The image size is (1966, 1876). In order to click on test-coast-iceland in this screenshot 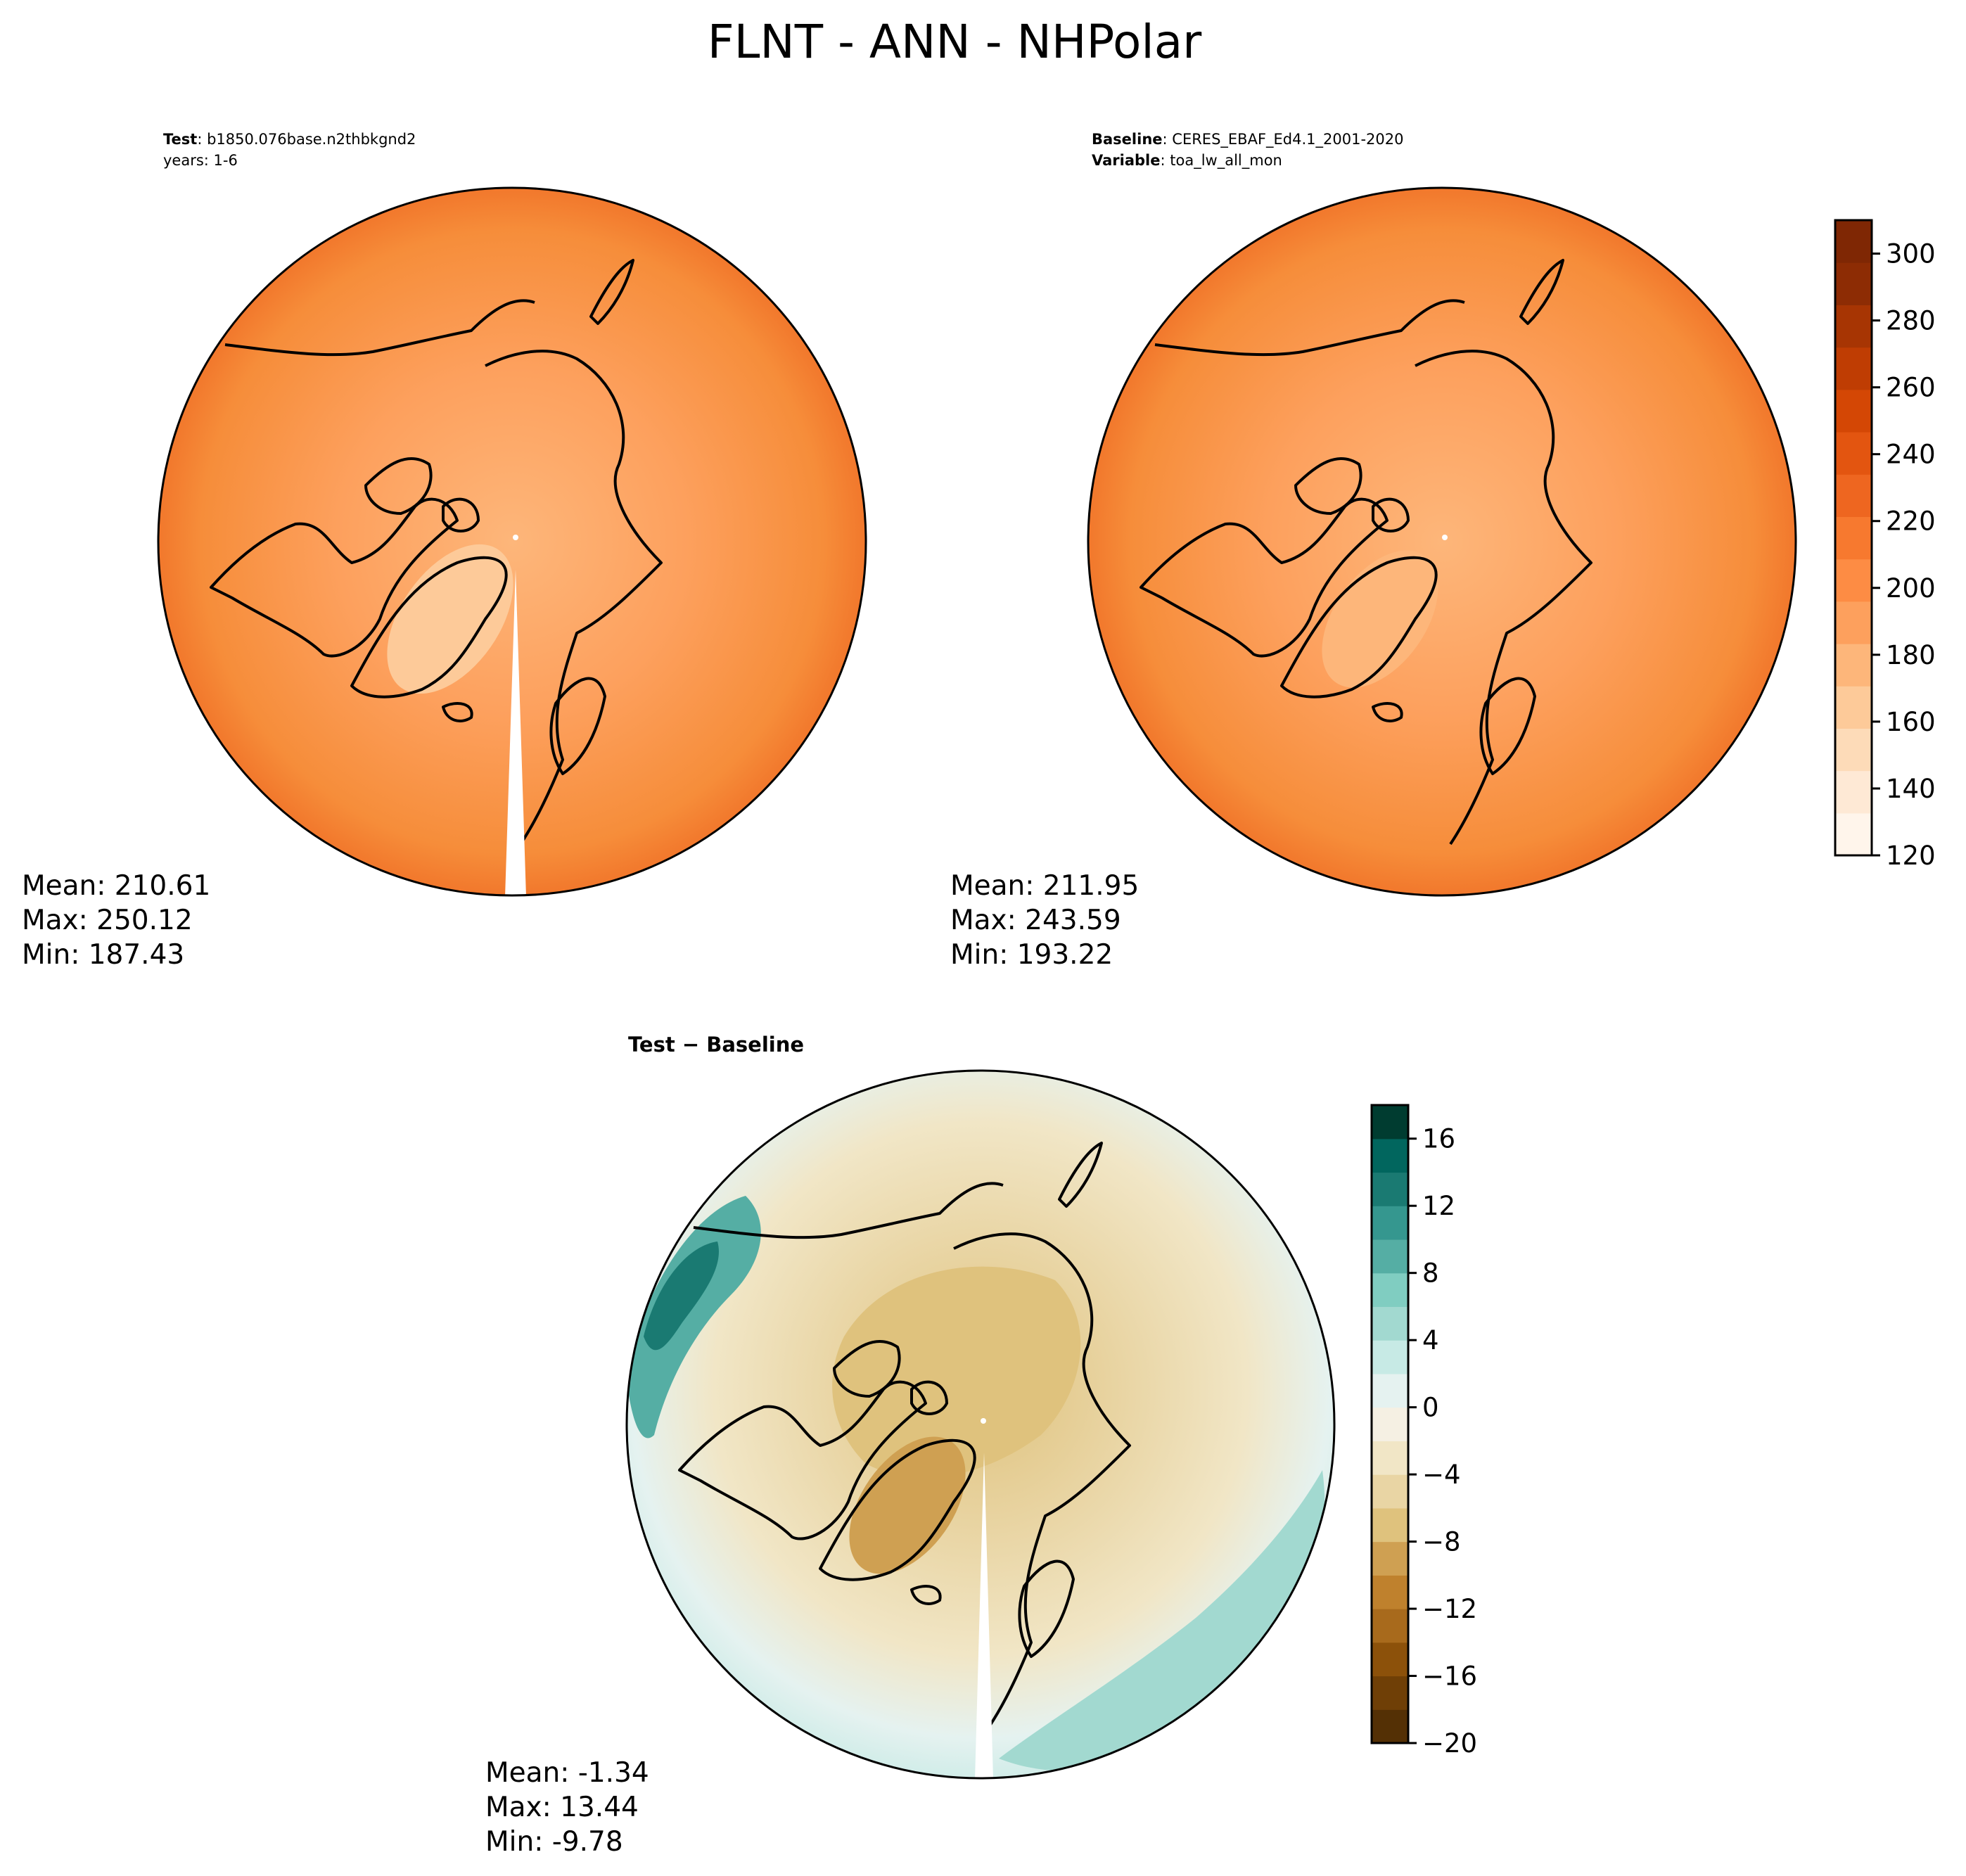, I will do `click(457, 712)`.